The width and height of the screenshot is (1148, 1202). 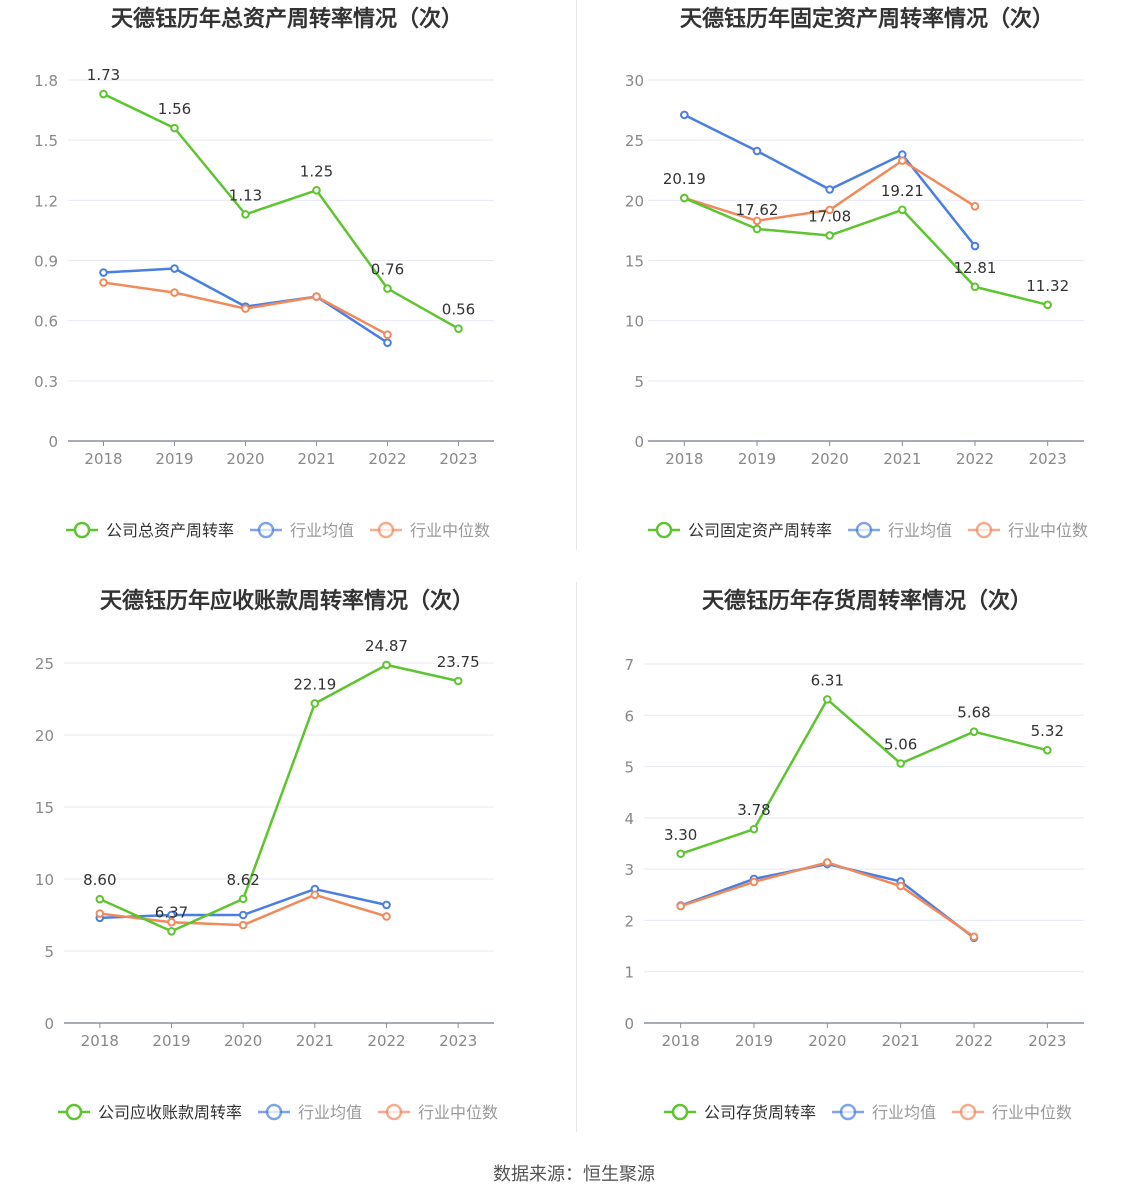 What do you see at coordinates (170, 1112) in the screenshot?
I see `legend-label: 公司应收账款周转率` at bounding box center [170, 1112].